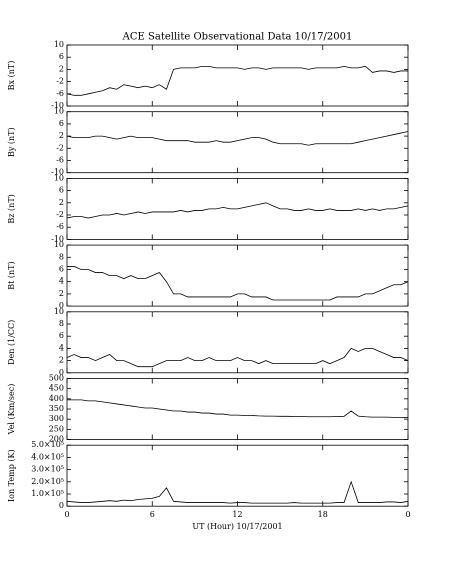 The image size is (454, 567). Describe the element at coordinates (47, 481) in the screenshot. I see `y-tick-label: 2.0×10⁵` at that location.